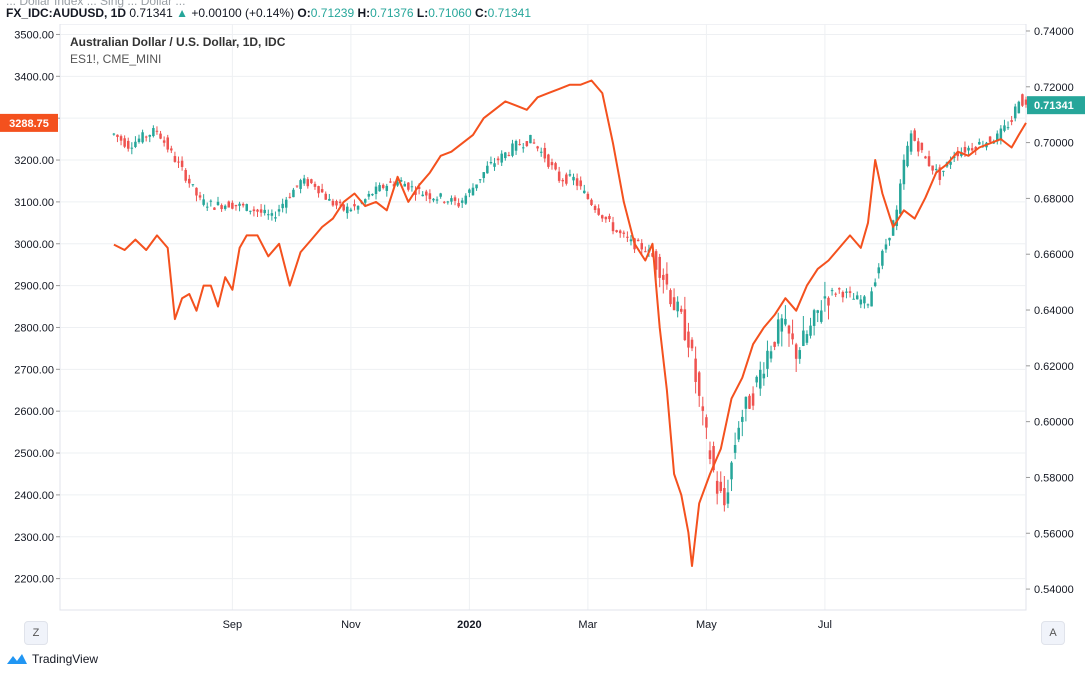  Describe the element at coordinates (34, 538) in the screenshot. I see `left-tick-label: 2300.00` at that location.